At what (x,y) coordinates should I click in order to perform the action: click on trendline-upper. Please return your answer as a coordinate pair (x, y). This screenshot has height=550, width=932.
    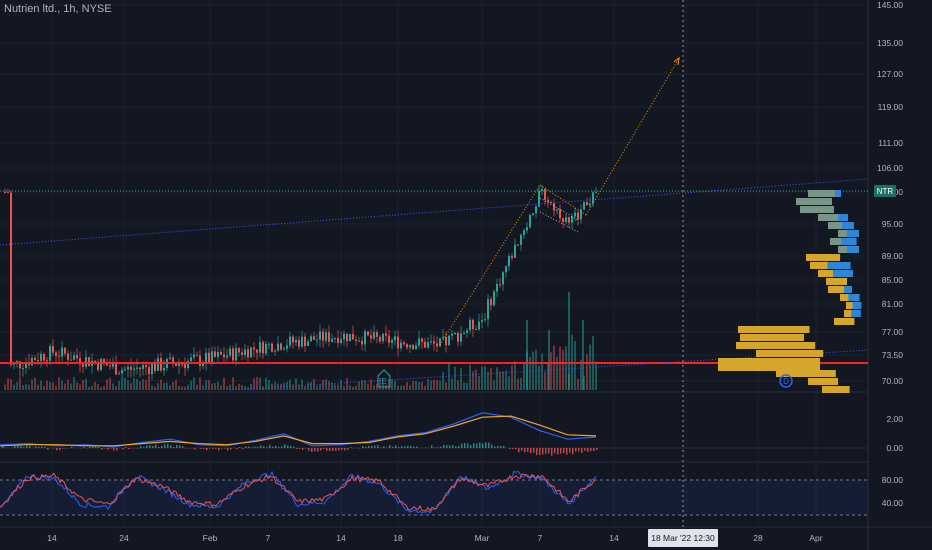
    Looking at the image, I should click on (434, 212).